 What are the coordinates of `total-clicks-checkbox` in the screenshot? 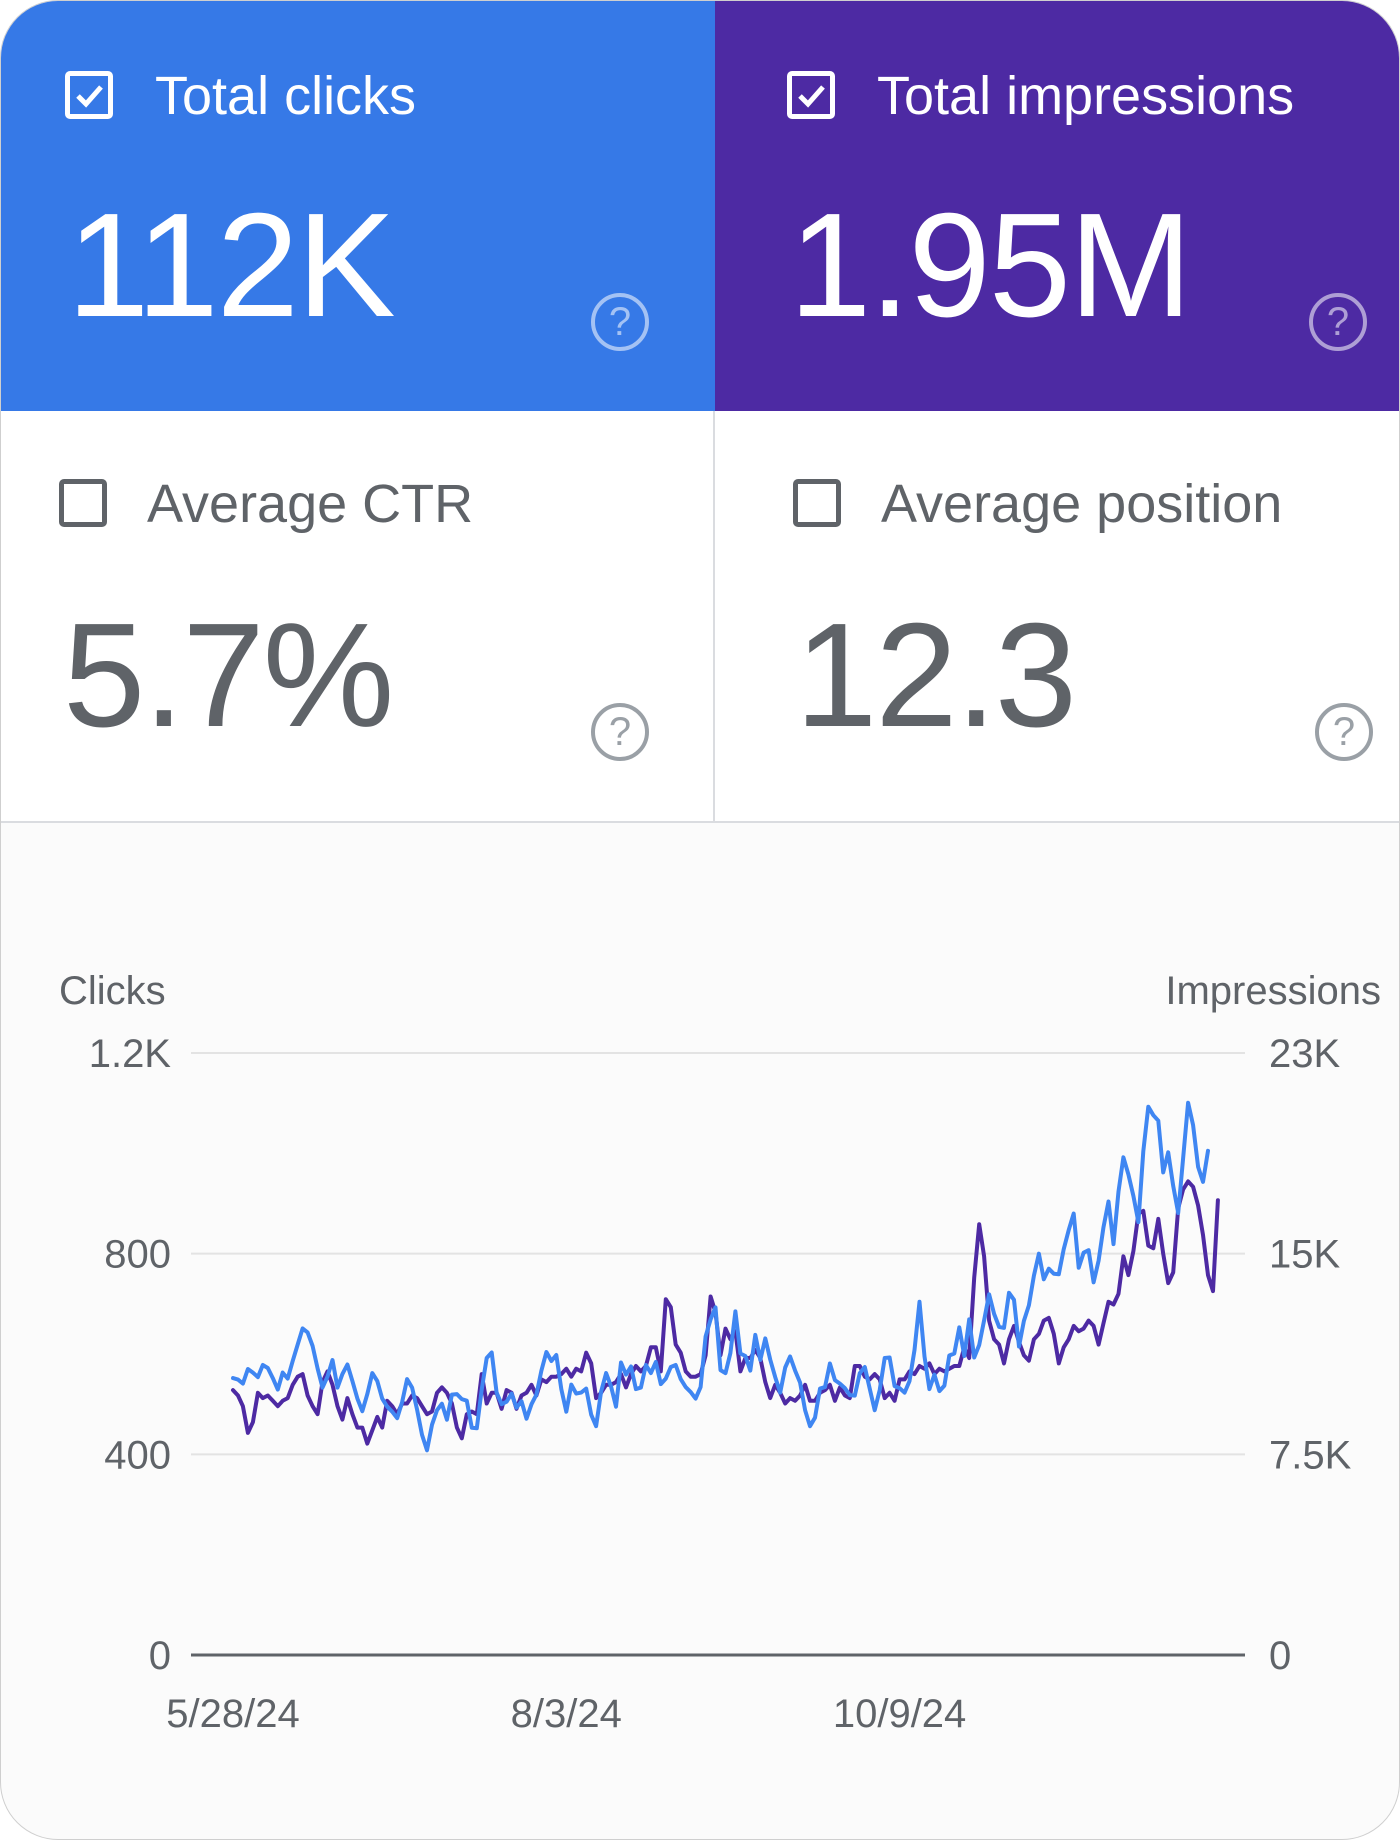 It's located at (89, 95).